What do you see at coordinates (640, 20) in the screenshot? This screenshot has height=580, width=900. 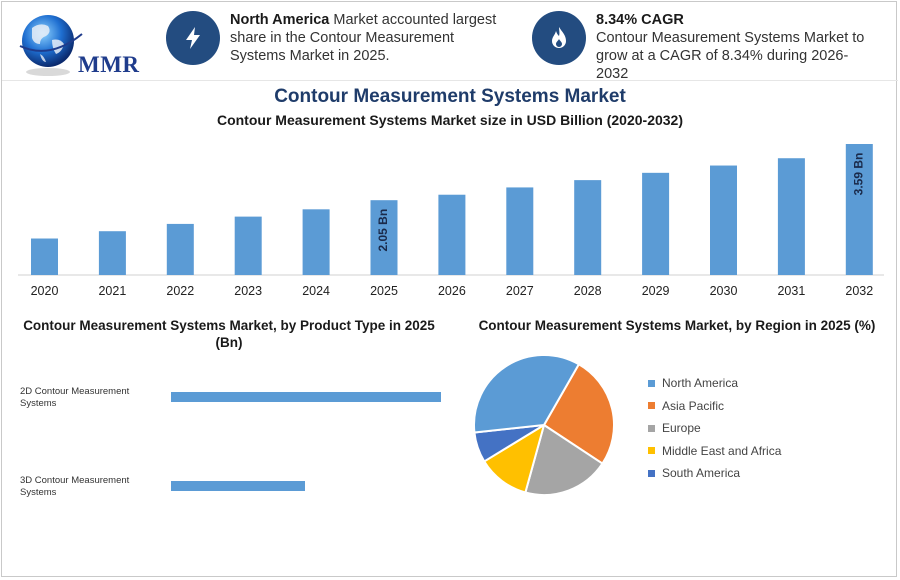 I see `info-right-bold: 8.34% CAGR` at bounding box center [640, 20].